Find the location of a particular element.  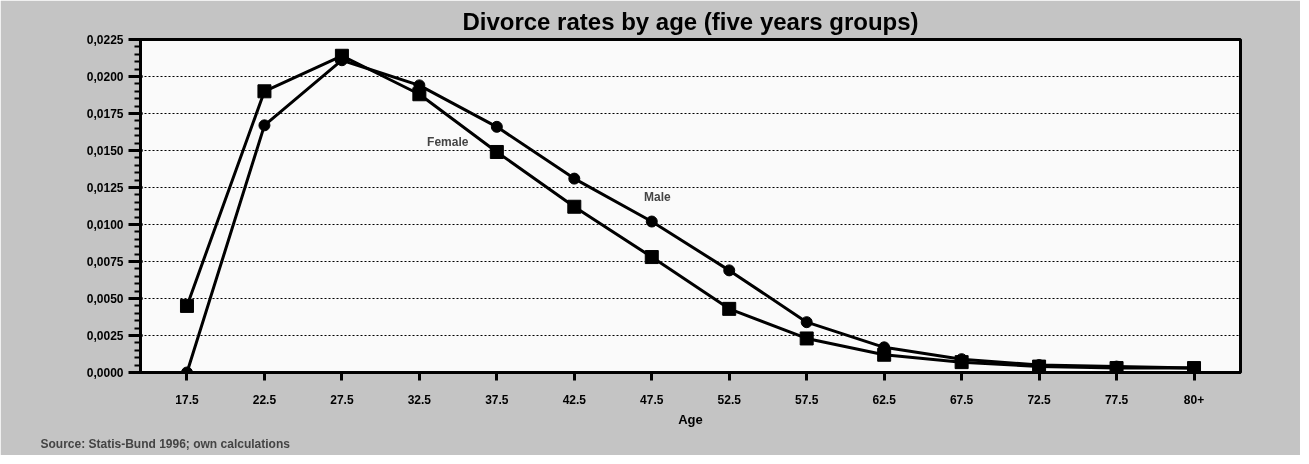

y-tick-label: 0,0200 is located at coordinates (105, 77).